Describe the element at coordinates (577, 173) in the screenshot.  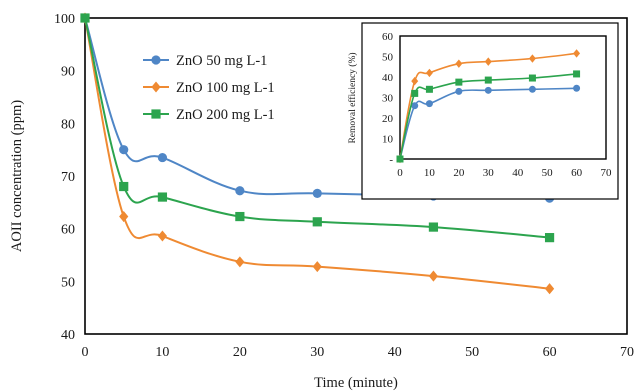
I see `inset-x-tick-label: 60` at that location.